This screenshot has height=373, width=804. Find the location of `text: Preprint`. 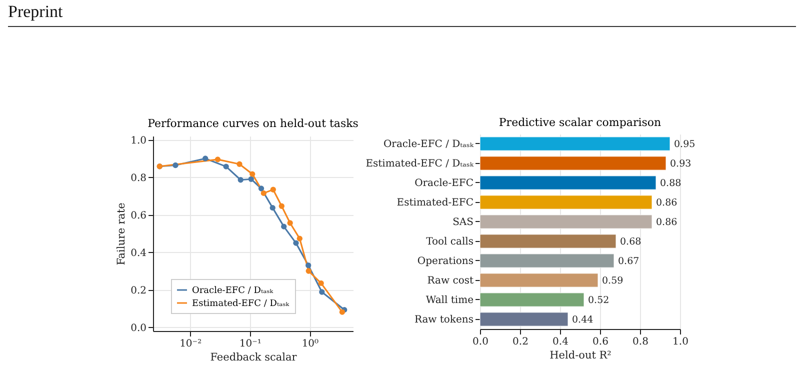

text: Preprint is located at coordinates (35, 12).